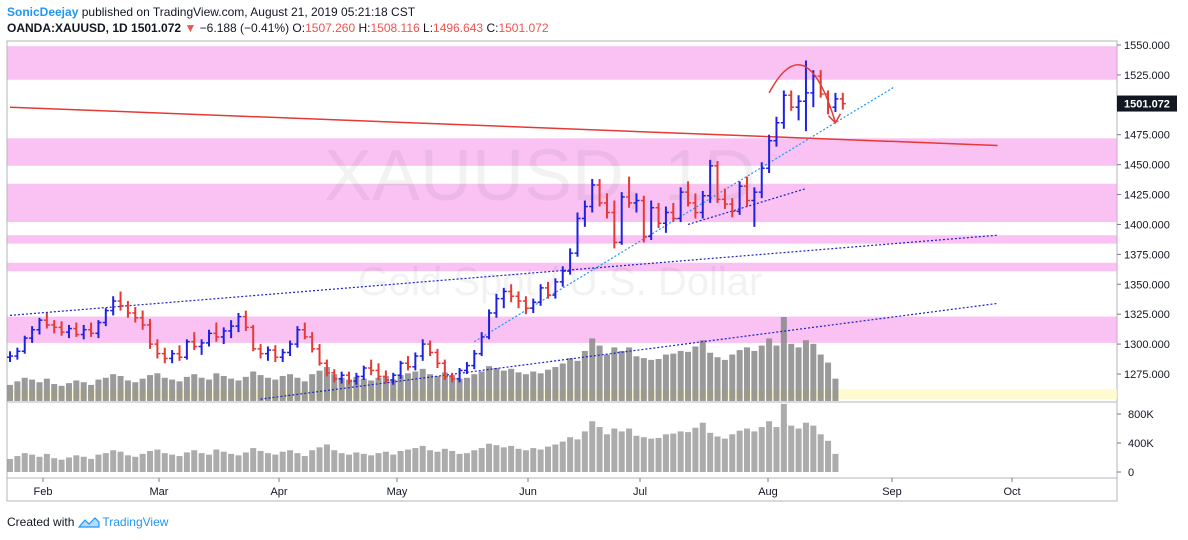 This screenshot has width=1188, height=540. Describe the element at coordinates (43, 12) in the screenshot. I see `author-link: SonicDeejay` at that location.